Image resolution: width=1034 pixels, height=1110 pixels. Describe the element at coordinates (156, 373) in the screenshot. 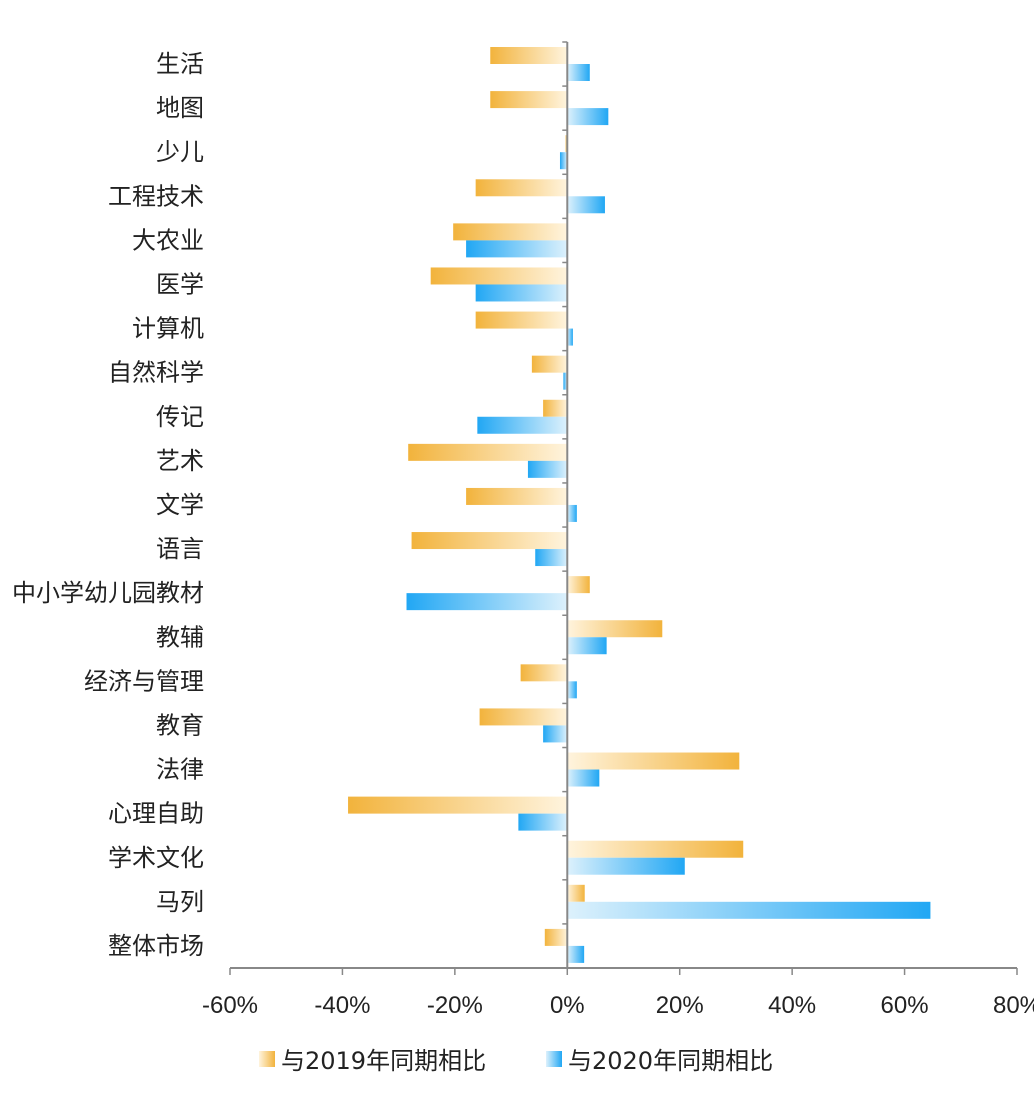

I see `category-label: 自然科学` at that location.